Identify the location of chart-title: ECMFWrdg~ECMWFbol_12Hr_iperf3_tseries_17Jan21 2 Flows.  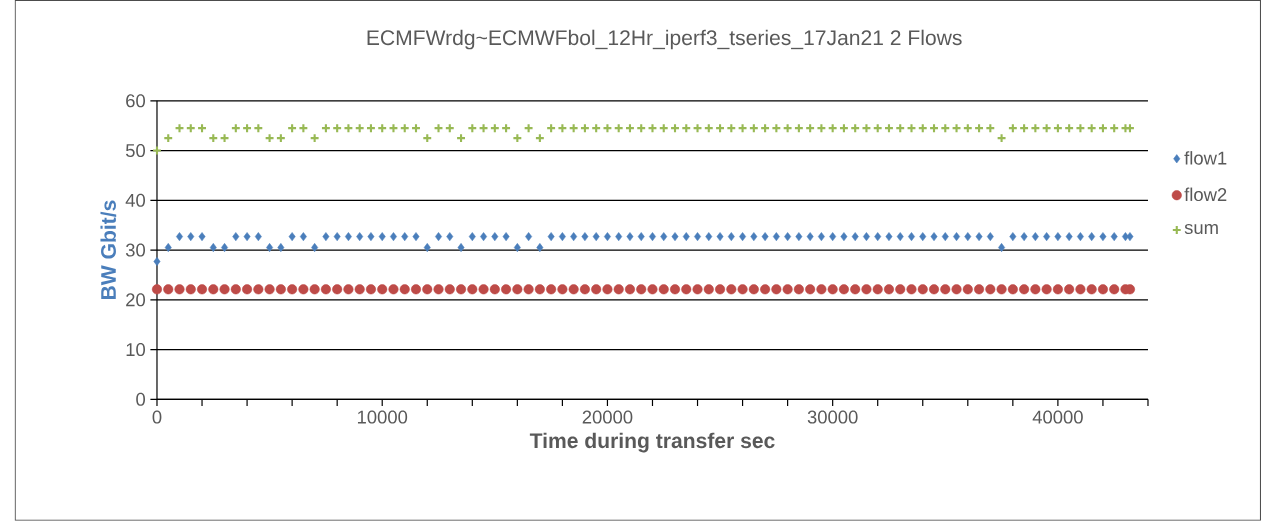
(664, 39).